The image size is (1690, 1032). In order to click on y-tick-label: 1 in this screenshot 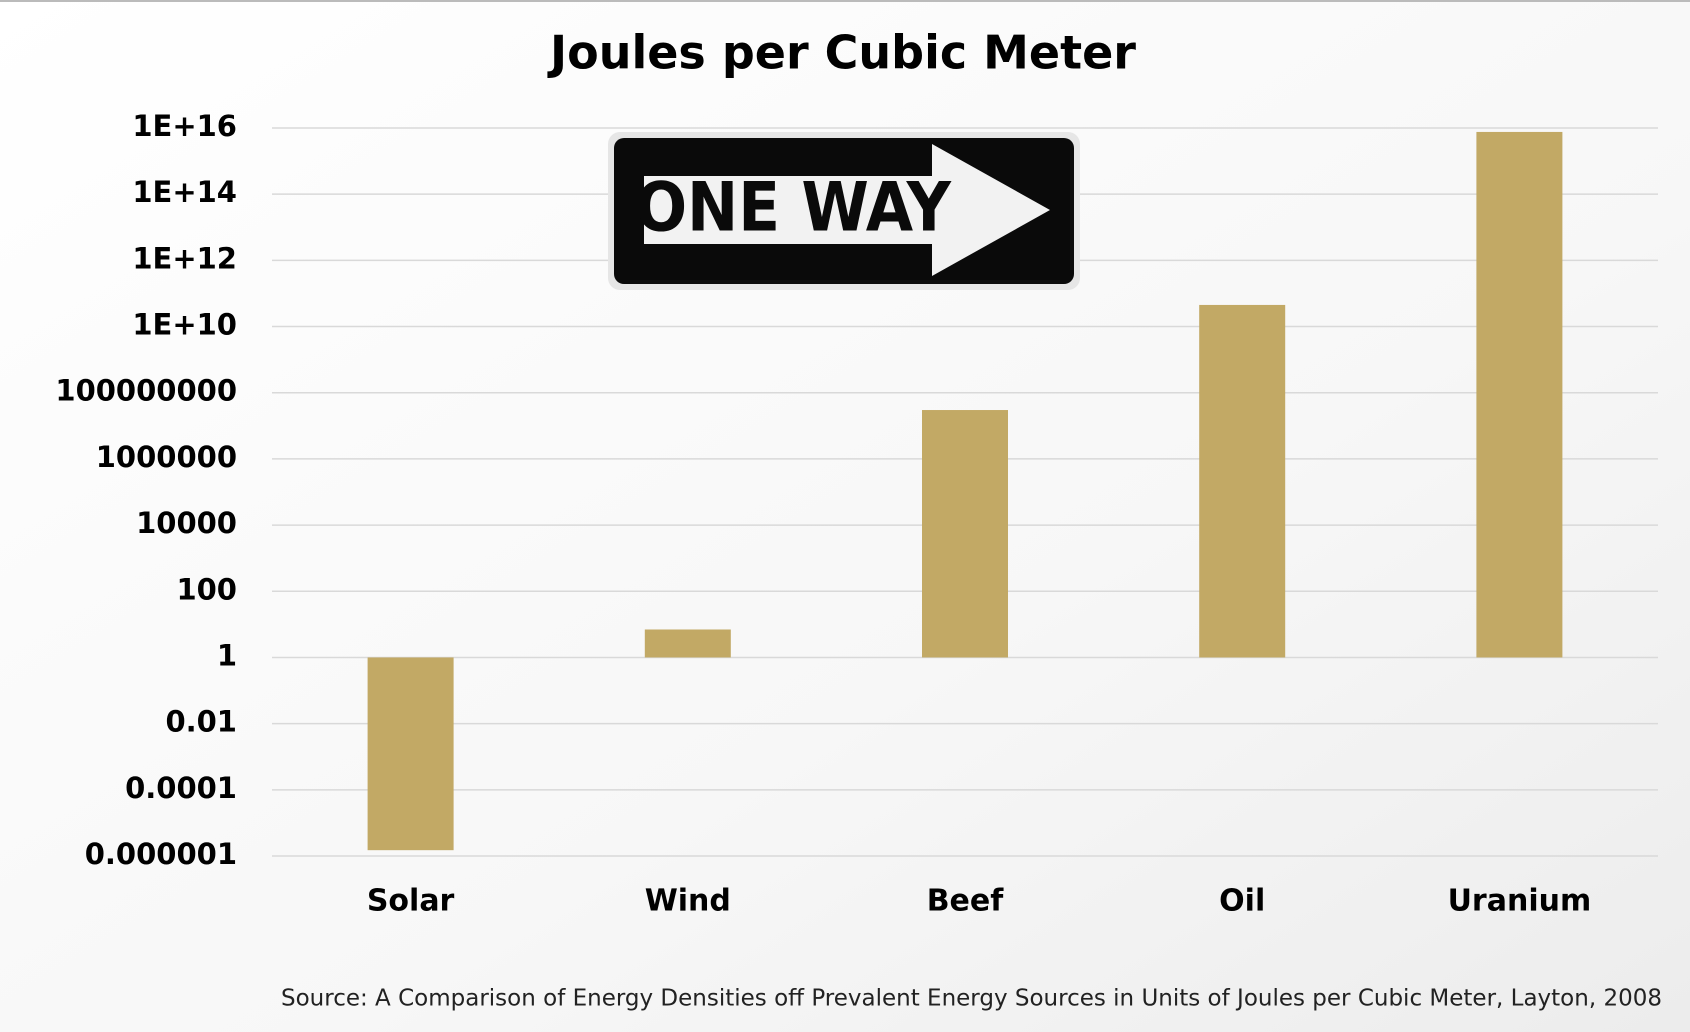, I will do `click(227, 655)`.